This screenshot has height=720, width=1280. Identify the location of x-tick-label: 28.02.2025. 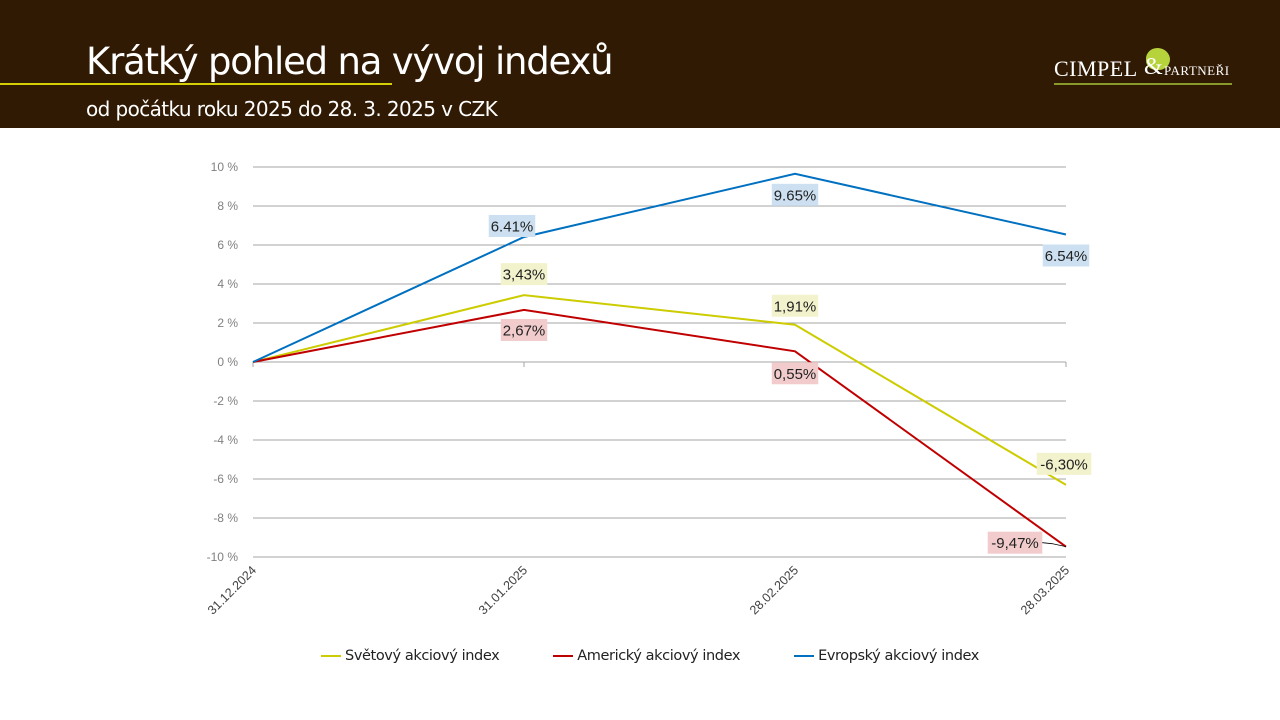
(774, 590).